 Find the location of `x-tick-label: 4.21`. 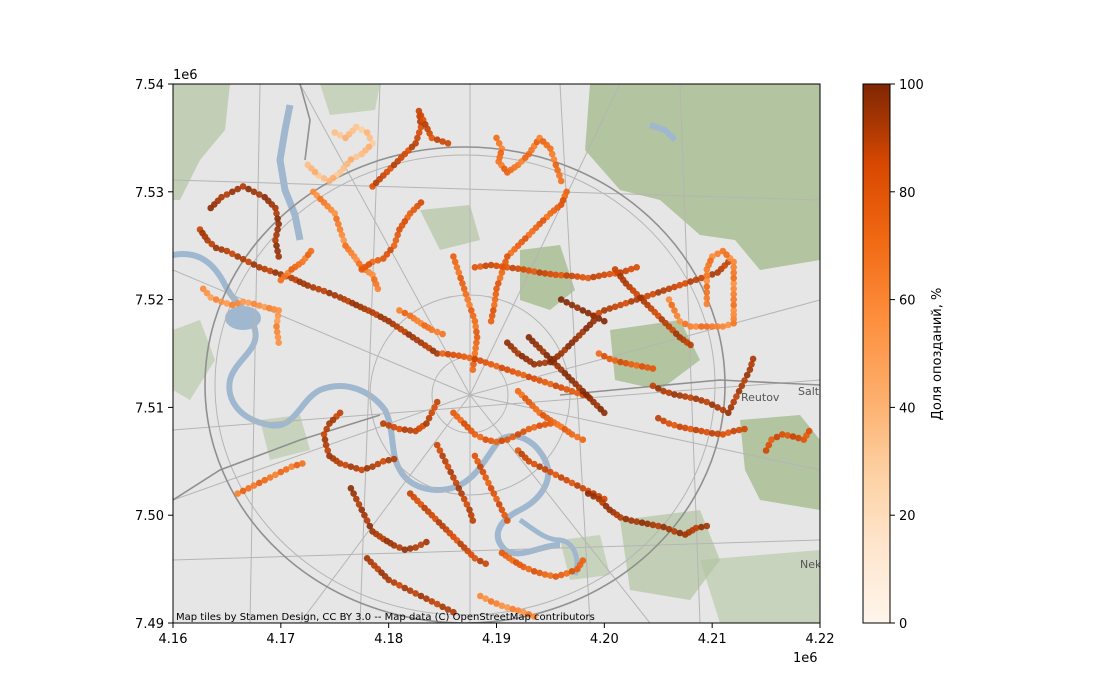

x-tick-label: 4.21 is located at coordinates (712, 639).